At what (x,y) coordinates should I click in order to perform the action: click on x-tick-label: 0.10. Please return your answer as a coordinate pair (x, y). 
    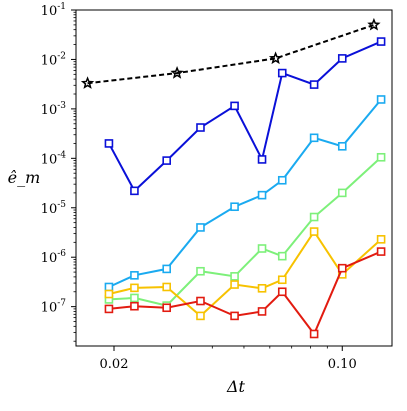
    Looking at the image, I should click on (342, 364).